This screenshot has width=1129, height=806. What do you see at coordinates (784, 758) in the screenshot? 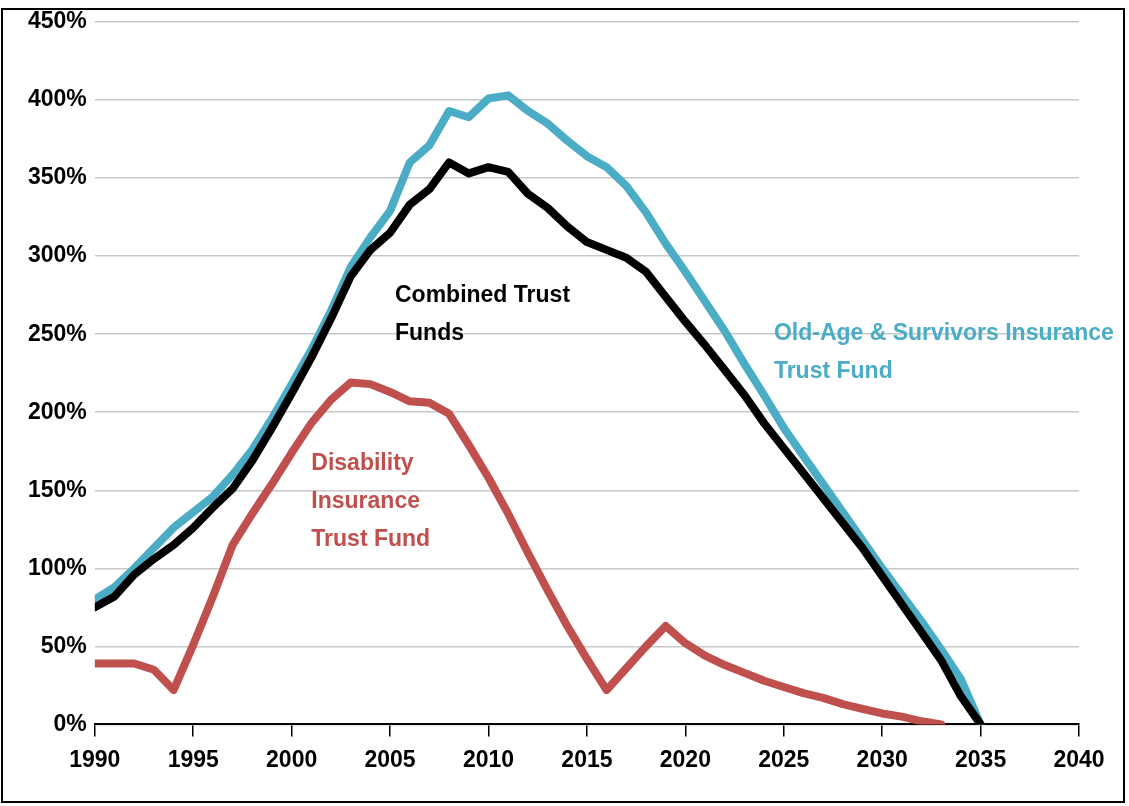
I see `x-tick-label: 2025` at bounding box center [784, 758].